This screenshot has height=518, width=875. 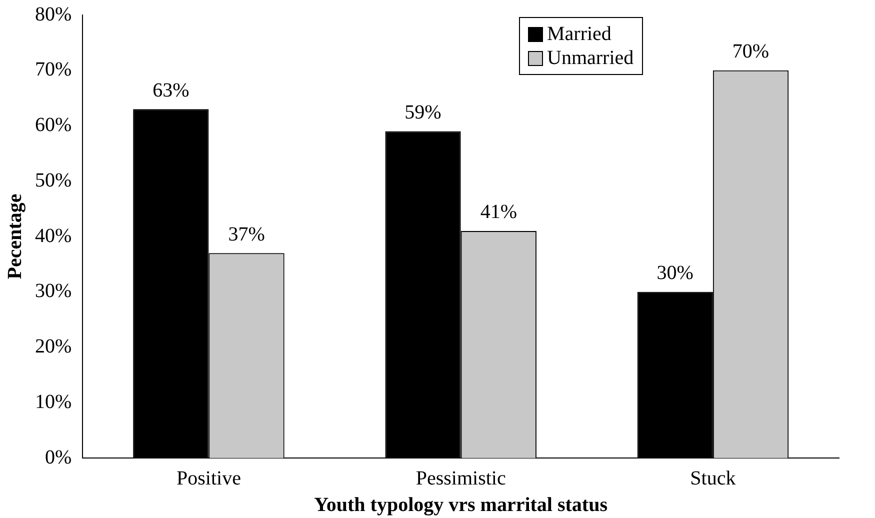 What do you see at coordinates (53, 401) in the screenshot?
I see `y-tick-label: 10%` at bounding box center [53, 401].